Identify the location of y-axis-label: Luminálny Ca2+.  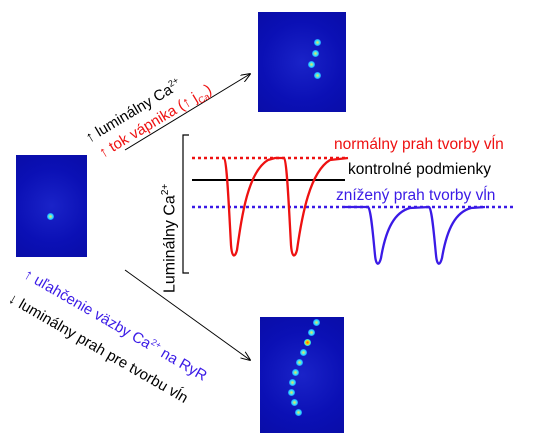
(169, 238).